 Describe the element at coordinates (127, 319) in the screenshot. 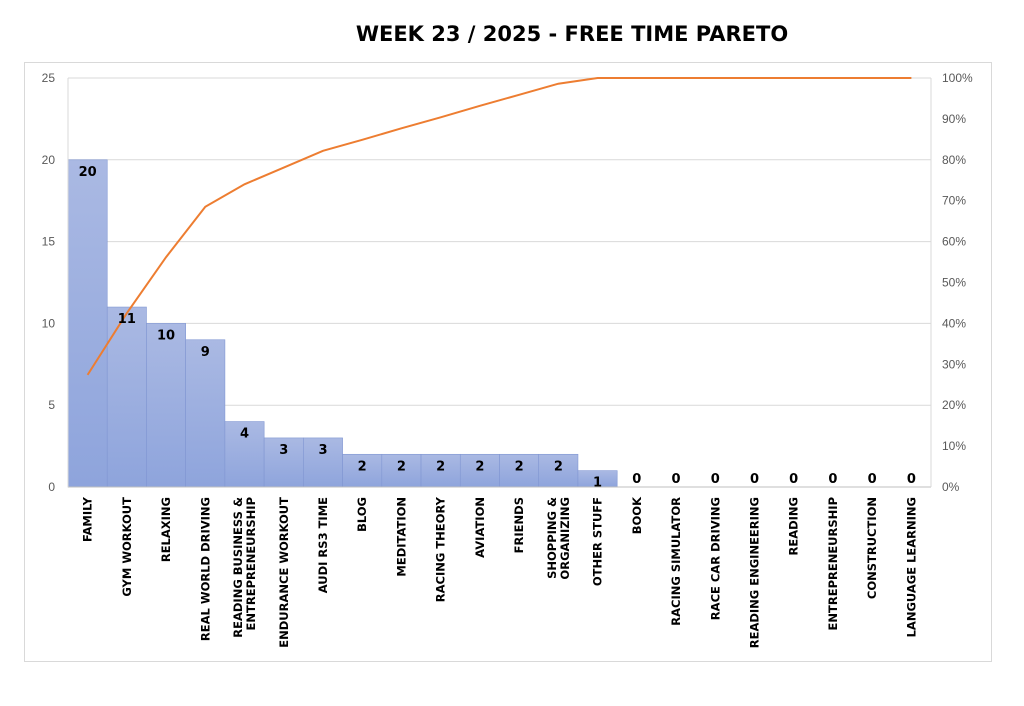

I see `data-label: 11` at that location.